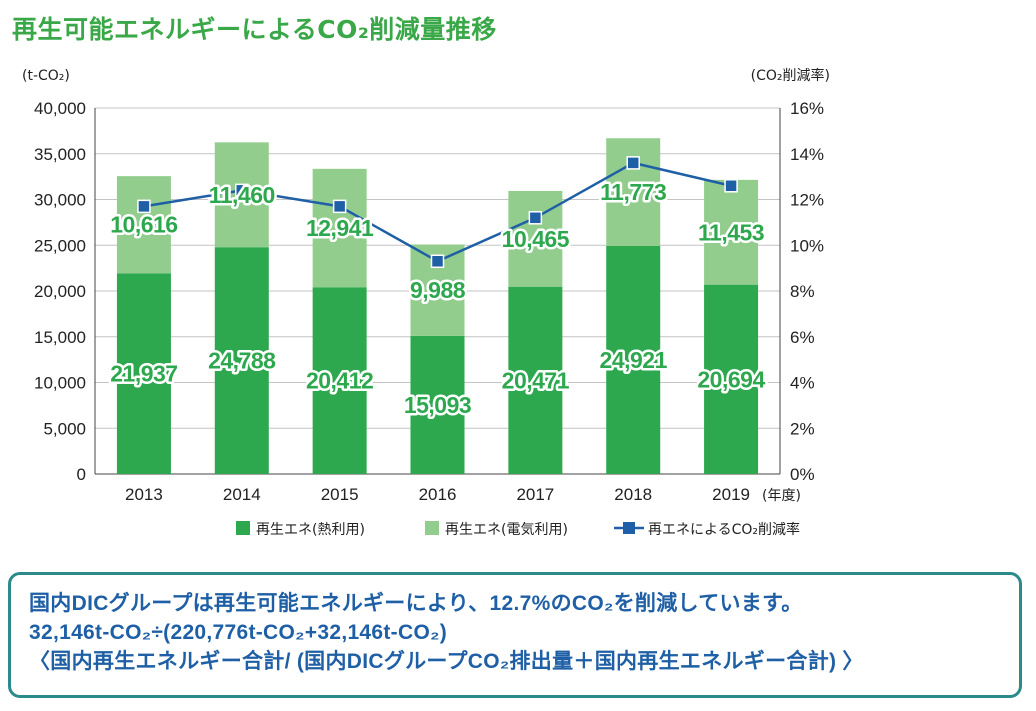 Image resolution: width=1036 pixels, height=711 pixels. What do you see at coordinates (536, 239) in the screenshot?
I see `data-label-electric-2017: 10,465` at bounding box center [536, 239].